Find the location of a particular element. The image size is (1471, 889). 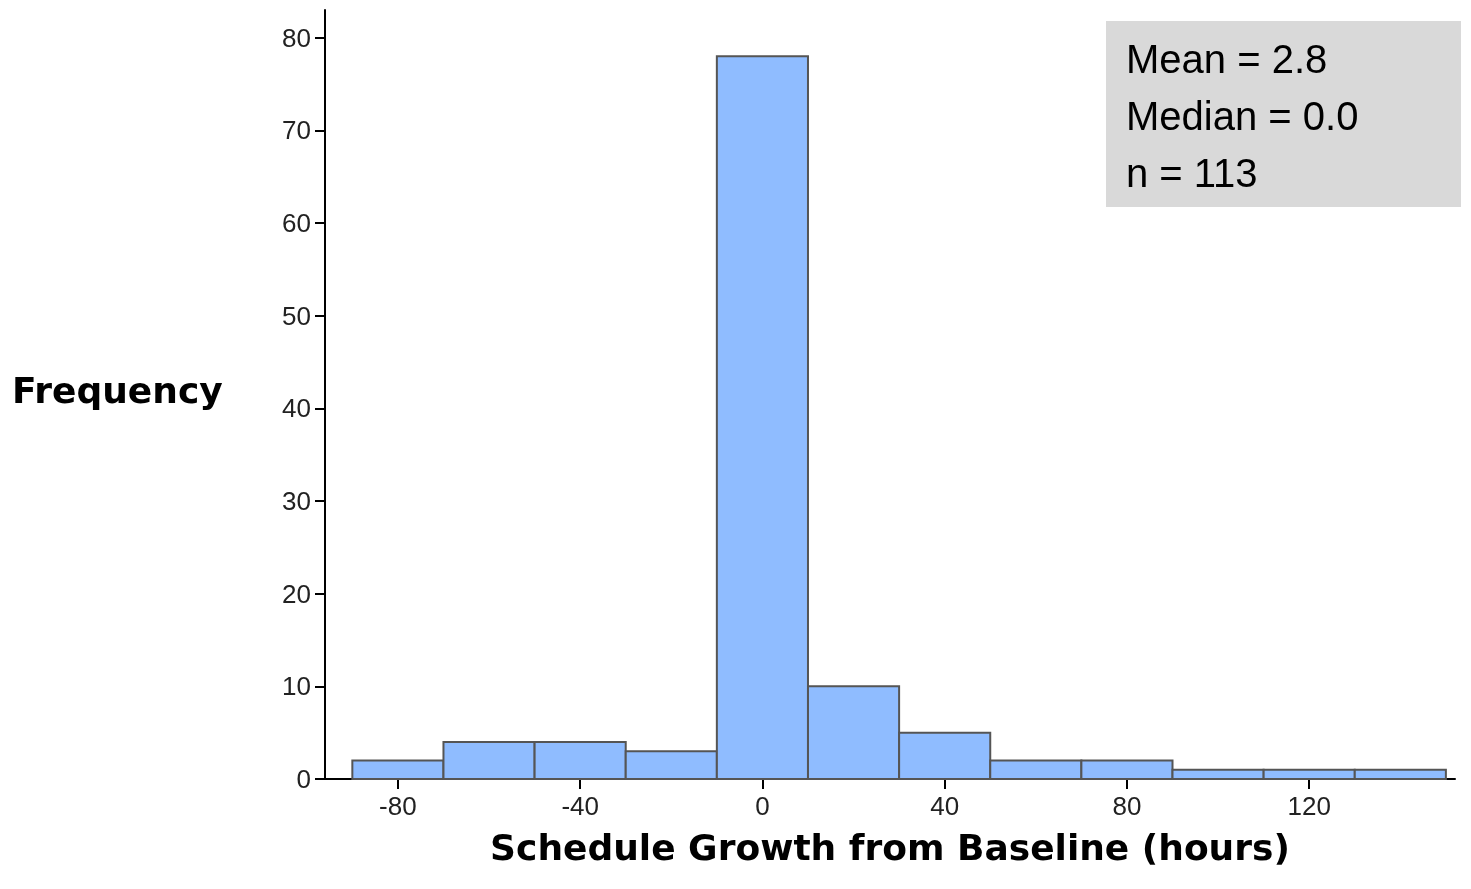

x-tick-label: 40 is located at coordinates (945, 806).